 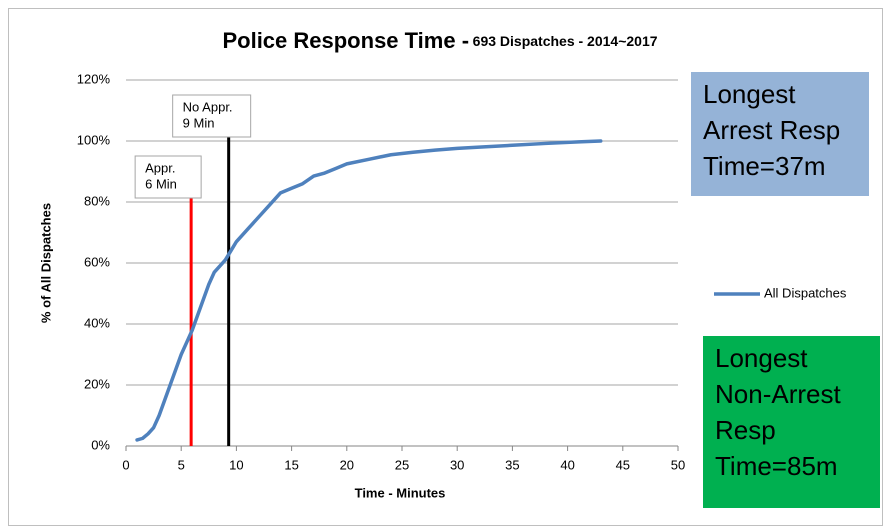 I want to click on chart-subtitle: 693 Dispatches - 2014~2017, so click(x=565, y=41).